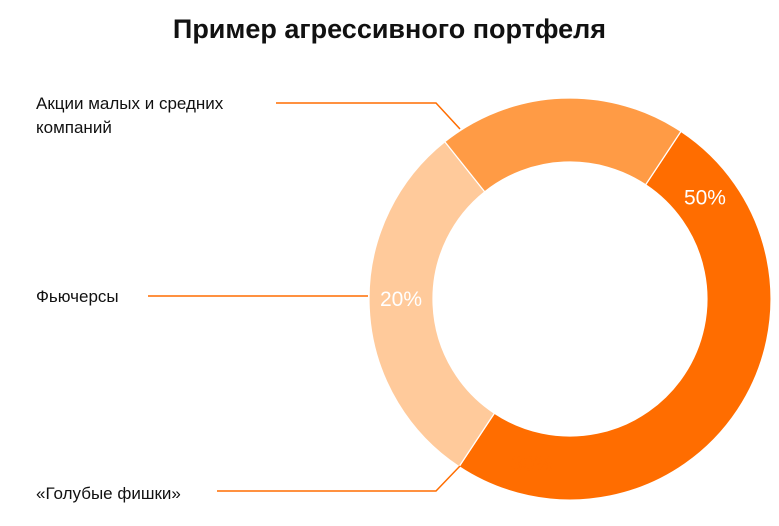 Image resolution: width=779 pixels, height=526 pixels. Describe the element at coordinates (339, 478) in the screenshot. I see `leader-line-blue-chips` at that location.